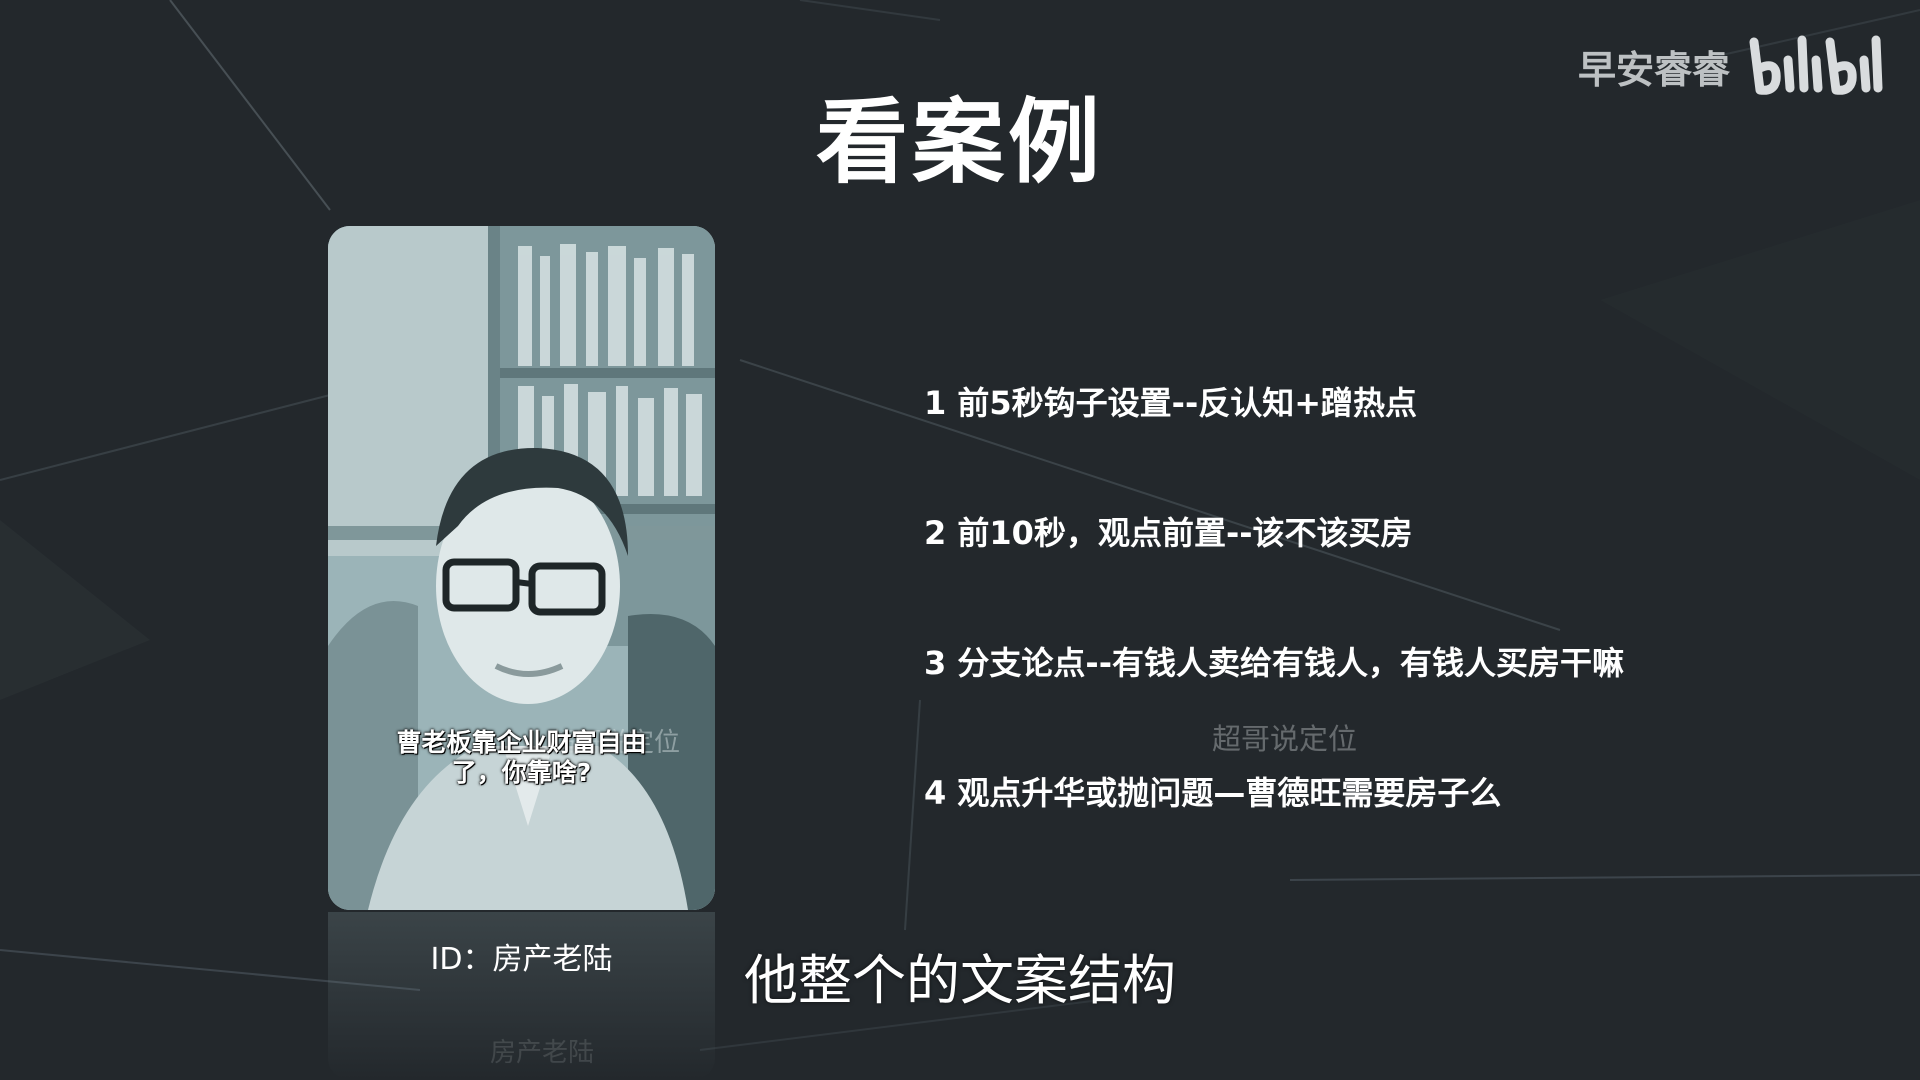 This screenshot has width=1920, height=1080. I want to click on video-reflection, so click(521, 996).